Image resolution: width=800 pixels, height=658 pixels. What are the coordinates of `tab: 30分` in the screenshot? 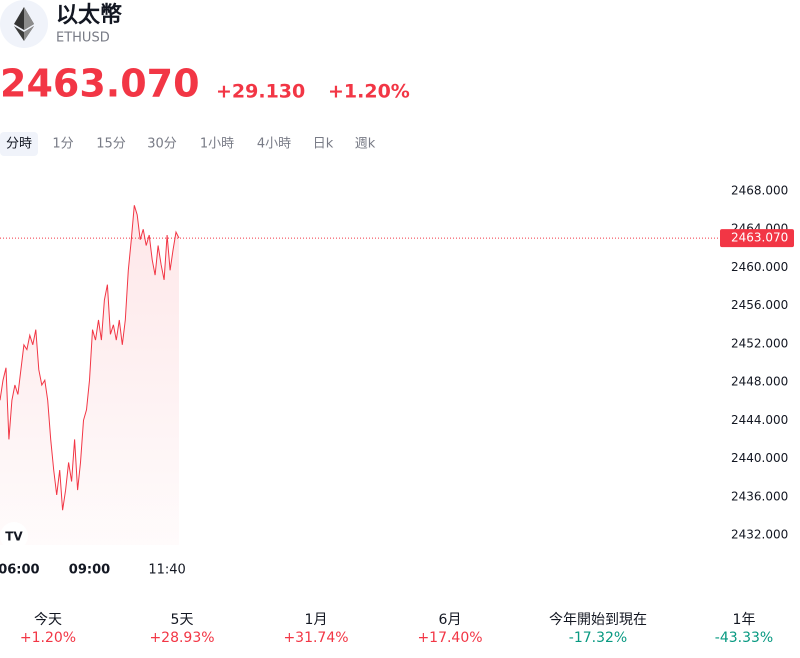 It's located at (162, 144).